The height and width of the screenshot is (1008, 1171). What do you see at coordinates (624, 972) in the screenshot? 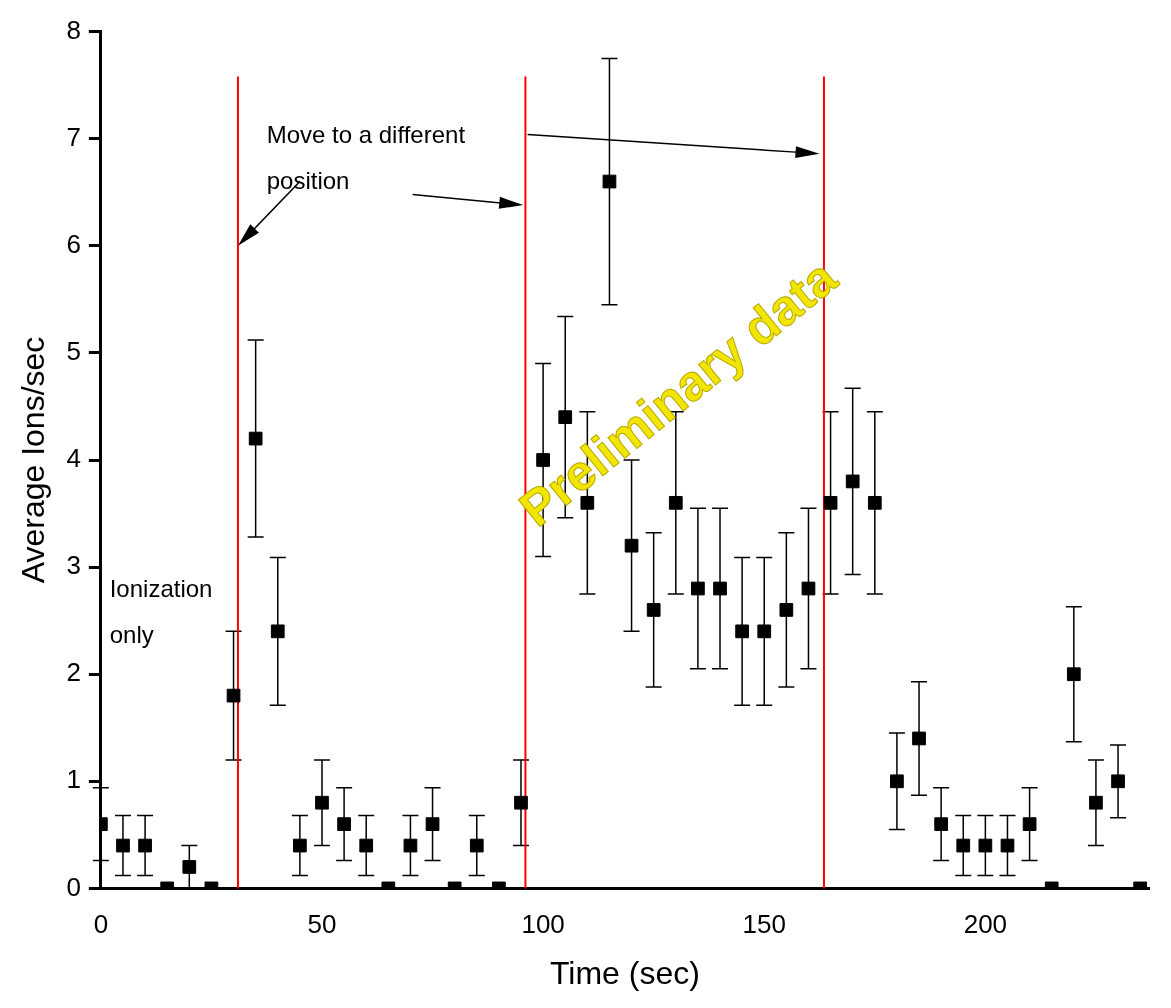
I see `x-axis-title: Time (sec)` at bounding box center [624, 972].